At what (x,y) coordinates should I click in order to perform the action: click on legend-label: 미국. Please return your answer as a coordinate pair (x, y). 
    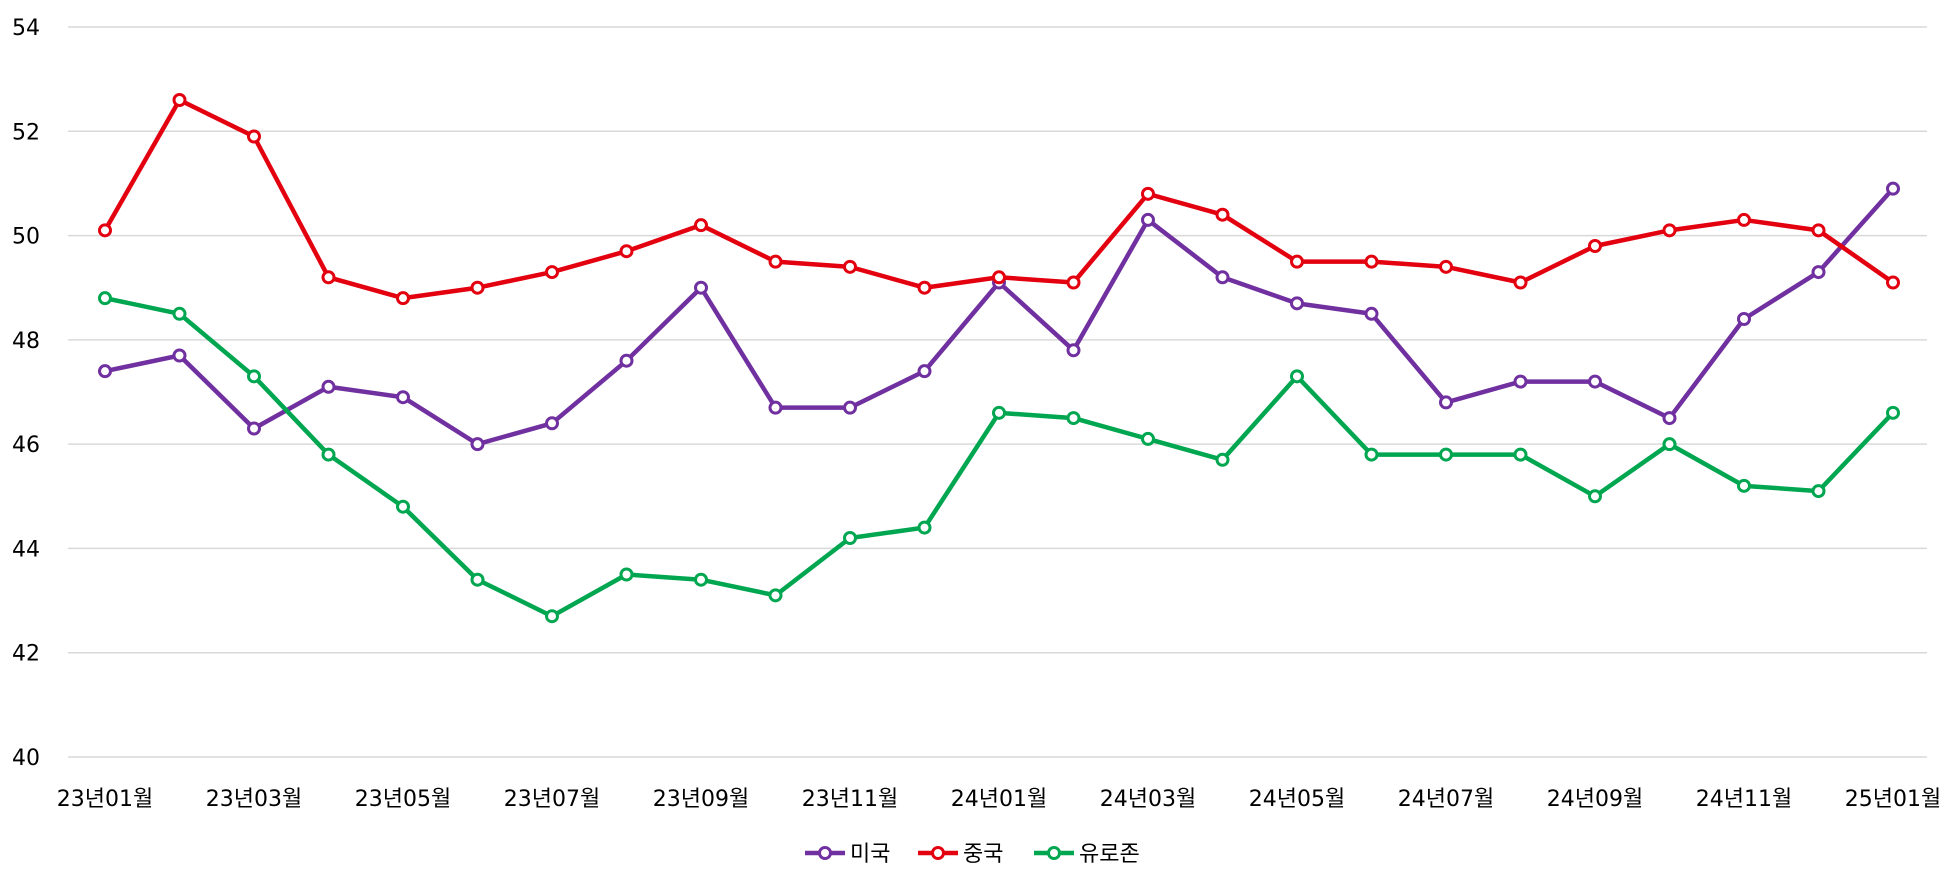
    Looking at the image, I should click on (870, 854).